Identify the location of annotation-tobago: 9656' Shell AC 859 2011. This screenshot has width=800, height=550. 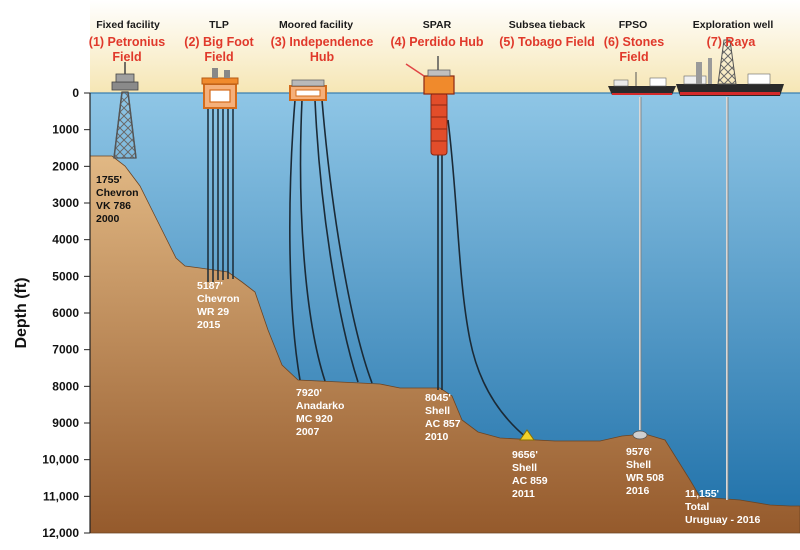
(530, 474).